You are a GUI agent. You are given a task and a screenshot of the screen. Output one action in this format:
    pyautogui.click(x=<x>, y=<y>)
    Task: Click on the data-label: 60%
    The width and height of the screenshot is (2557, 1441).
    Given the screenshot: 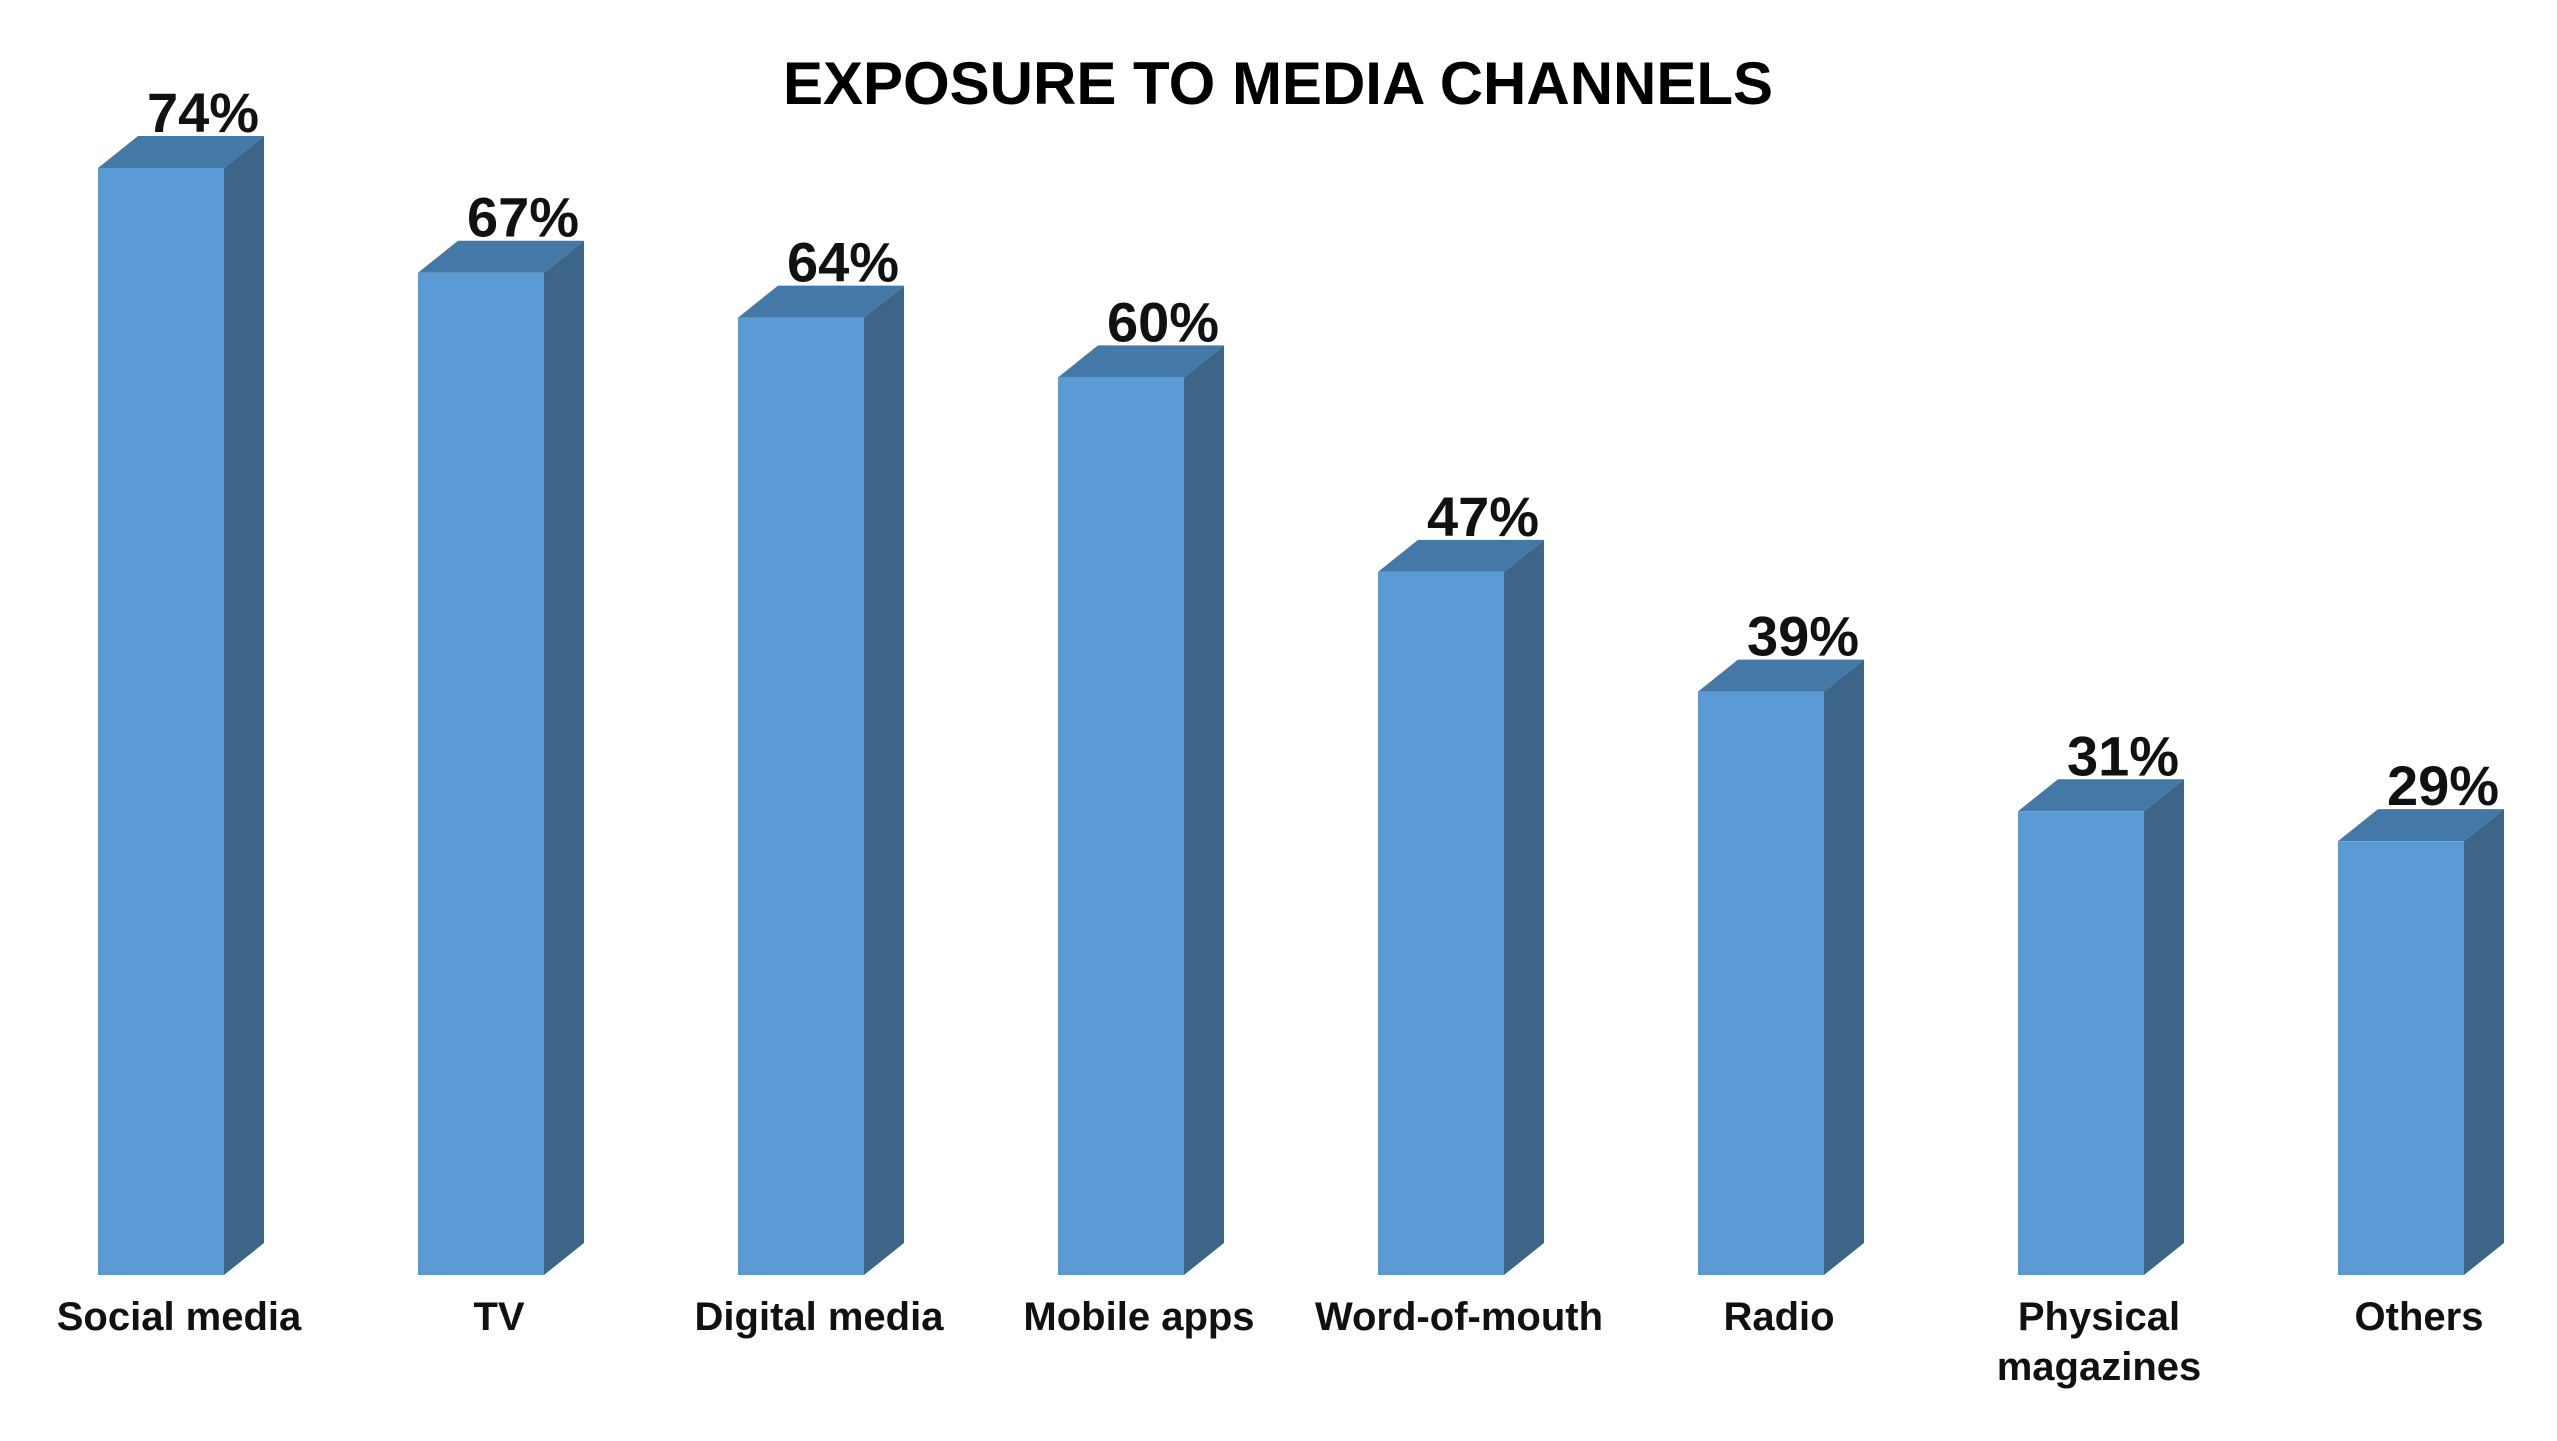 What is the action you would take?
    pyautogui.click(x=1163, y=321)
    